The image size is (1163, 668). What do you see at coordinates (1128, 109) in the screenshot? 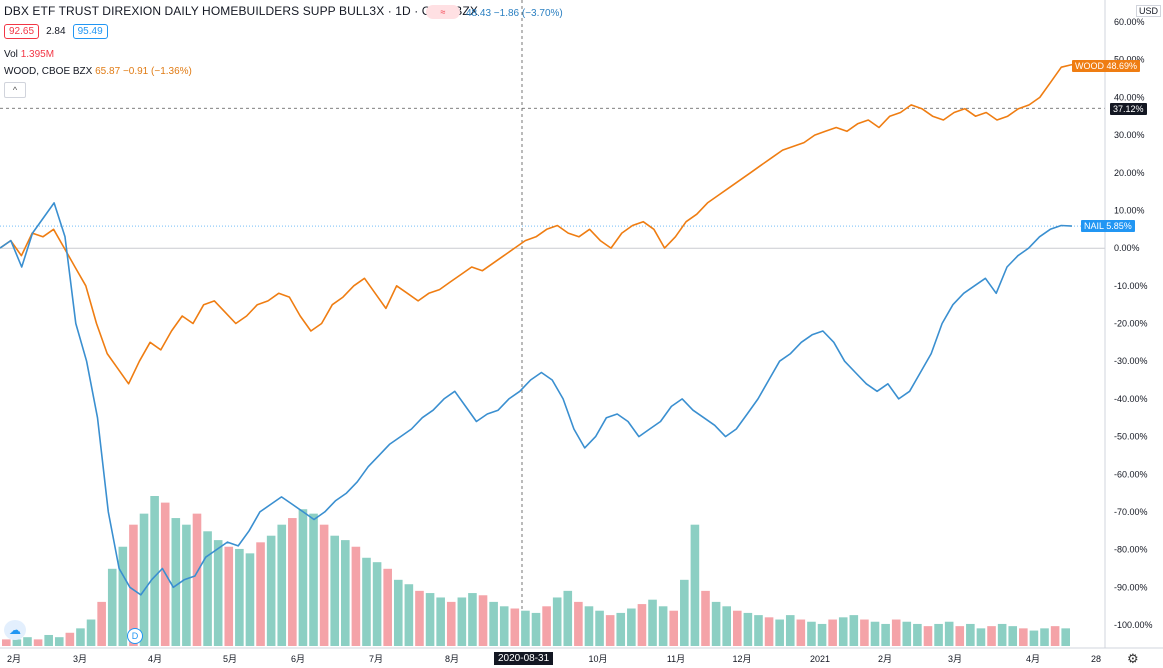
I see `crosshair-value-tag: 37.12%` at bounding box center [1128, 109].